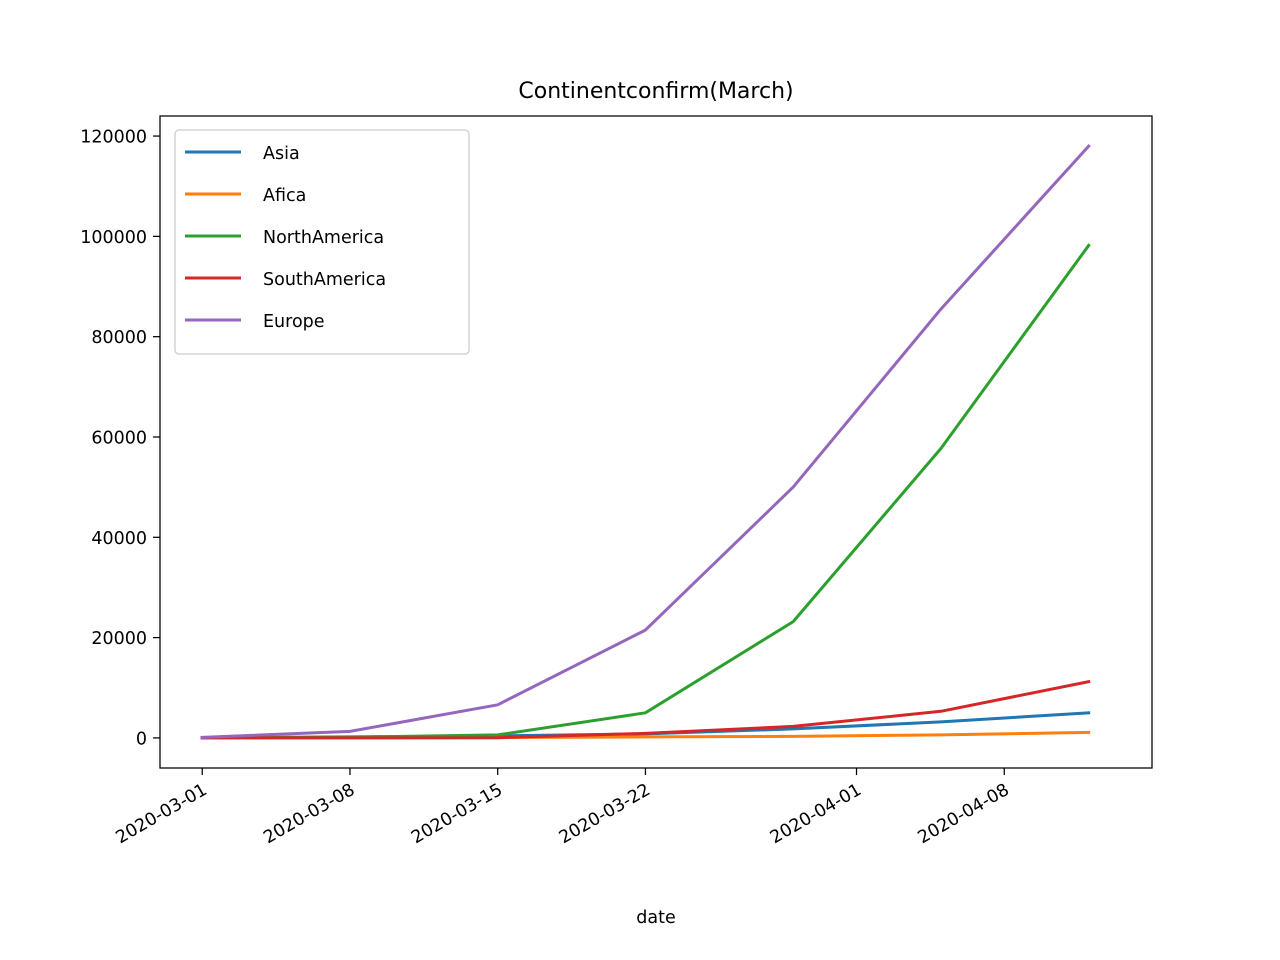 This screenshot has width=1280, height=960. I want to click on legend-label-northamerica: NorthAmerica, so click(323, 238).